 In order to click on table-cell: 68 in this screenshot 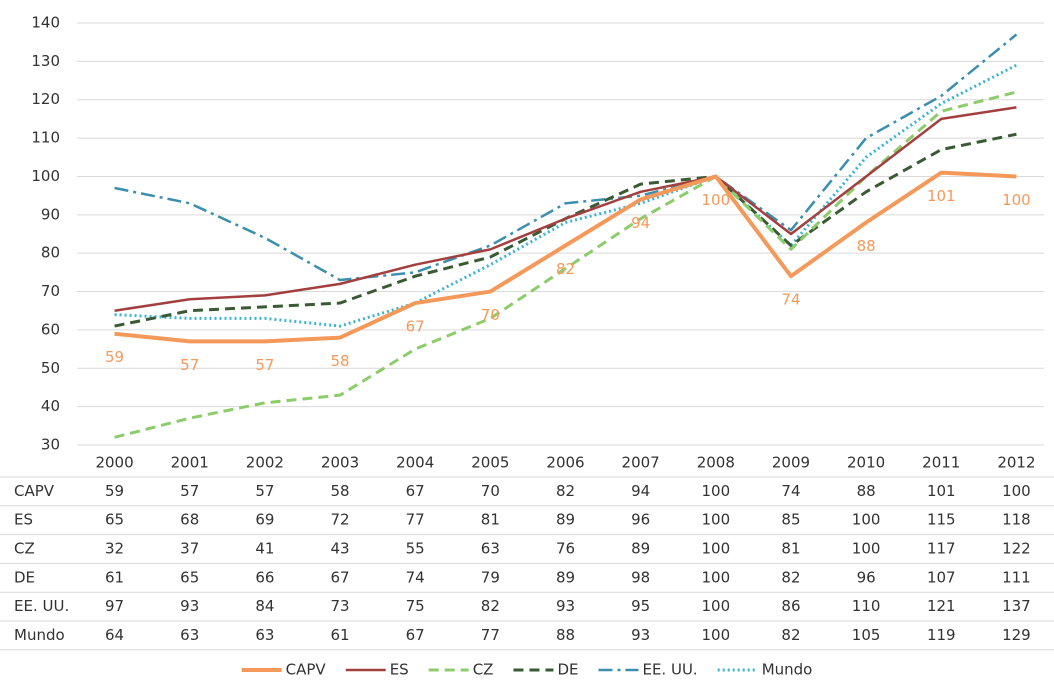, I will do `click(189, 520)`.